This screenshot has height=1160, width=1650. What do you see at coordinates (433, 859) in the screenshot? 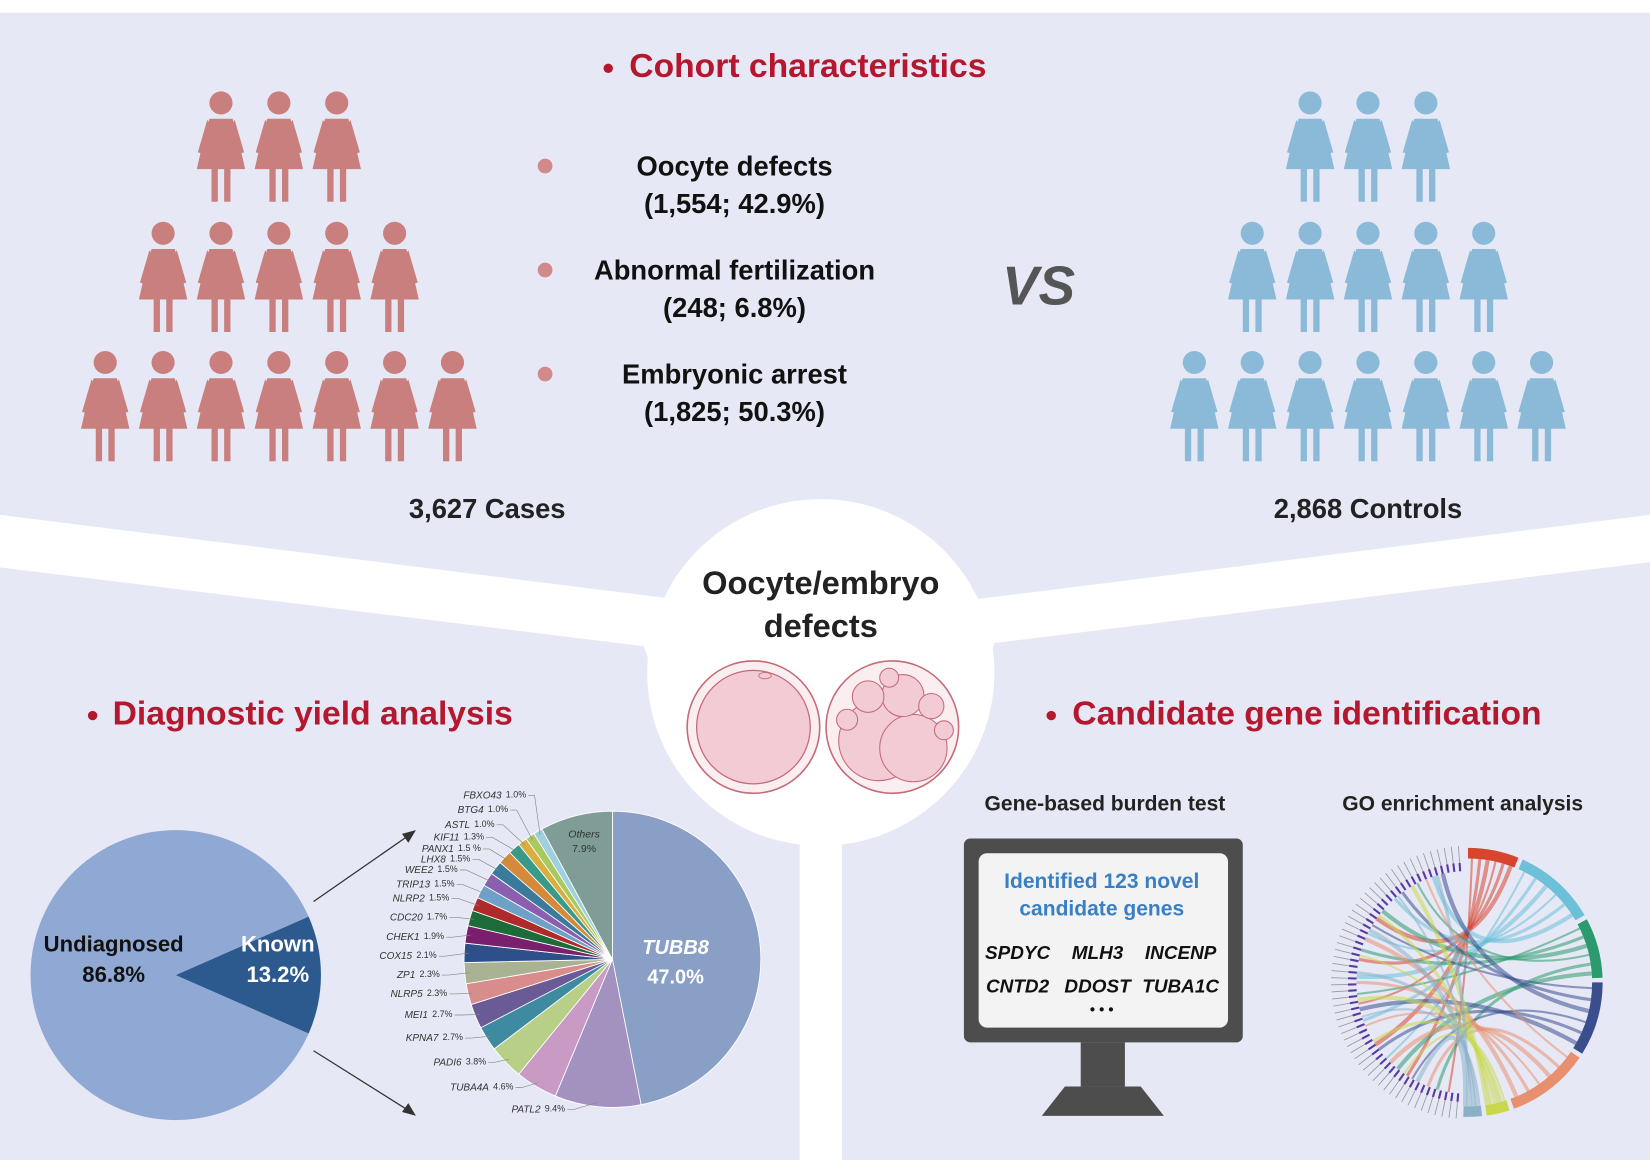
I see `slice-label: LHX8` at bounding box center [433, 859].